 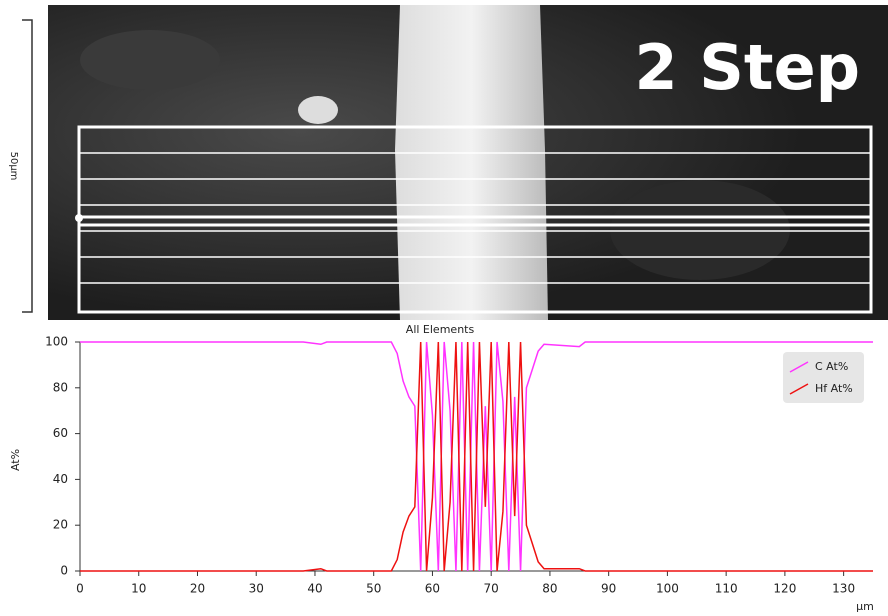 I want to click on scale-bar: 50µm, so click(x=20, y=166).